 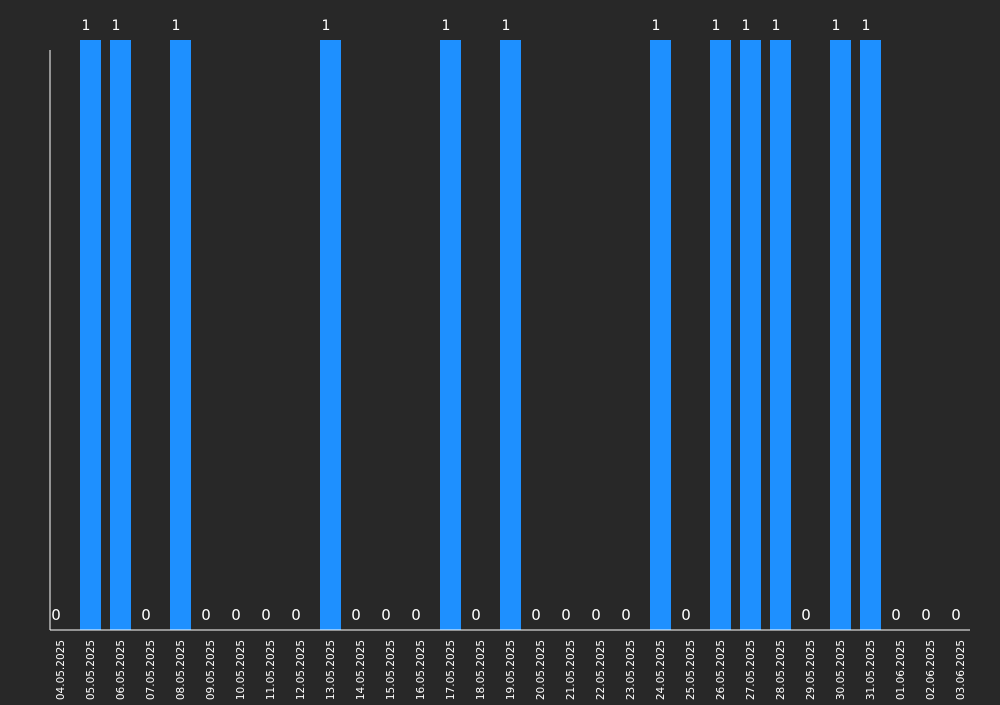 I want to click on x-tick-label: 23.05.2025, so click(x=631, y=670).